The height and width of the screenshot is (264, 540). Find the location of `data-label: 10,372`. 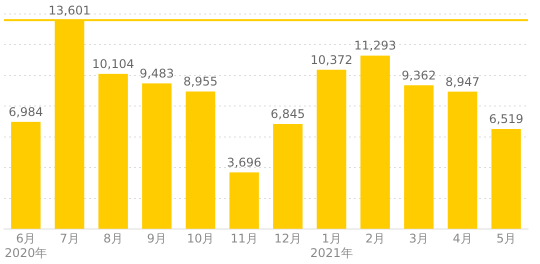

data-label: 10,372 is located at coordinates (331, 59).